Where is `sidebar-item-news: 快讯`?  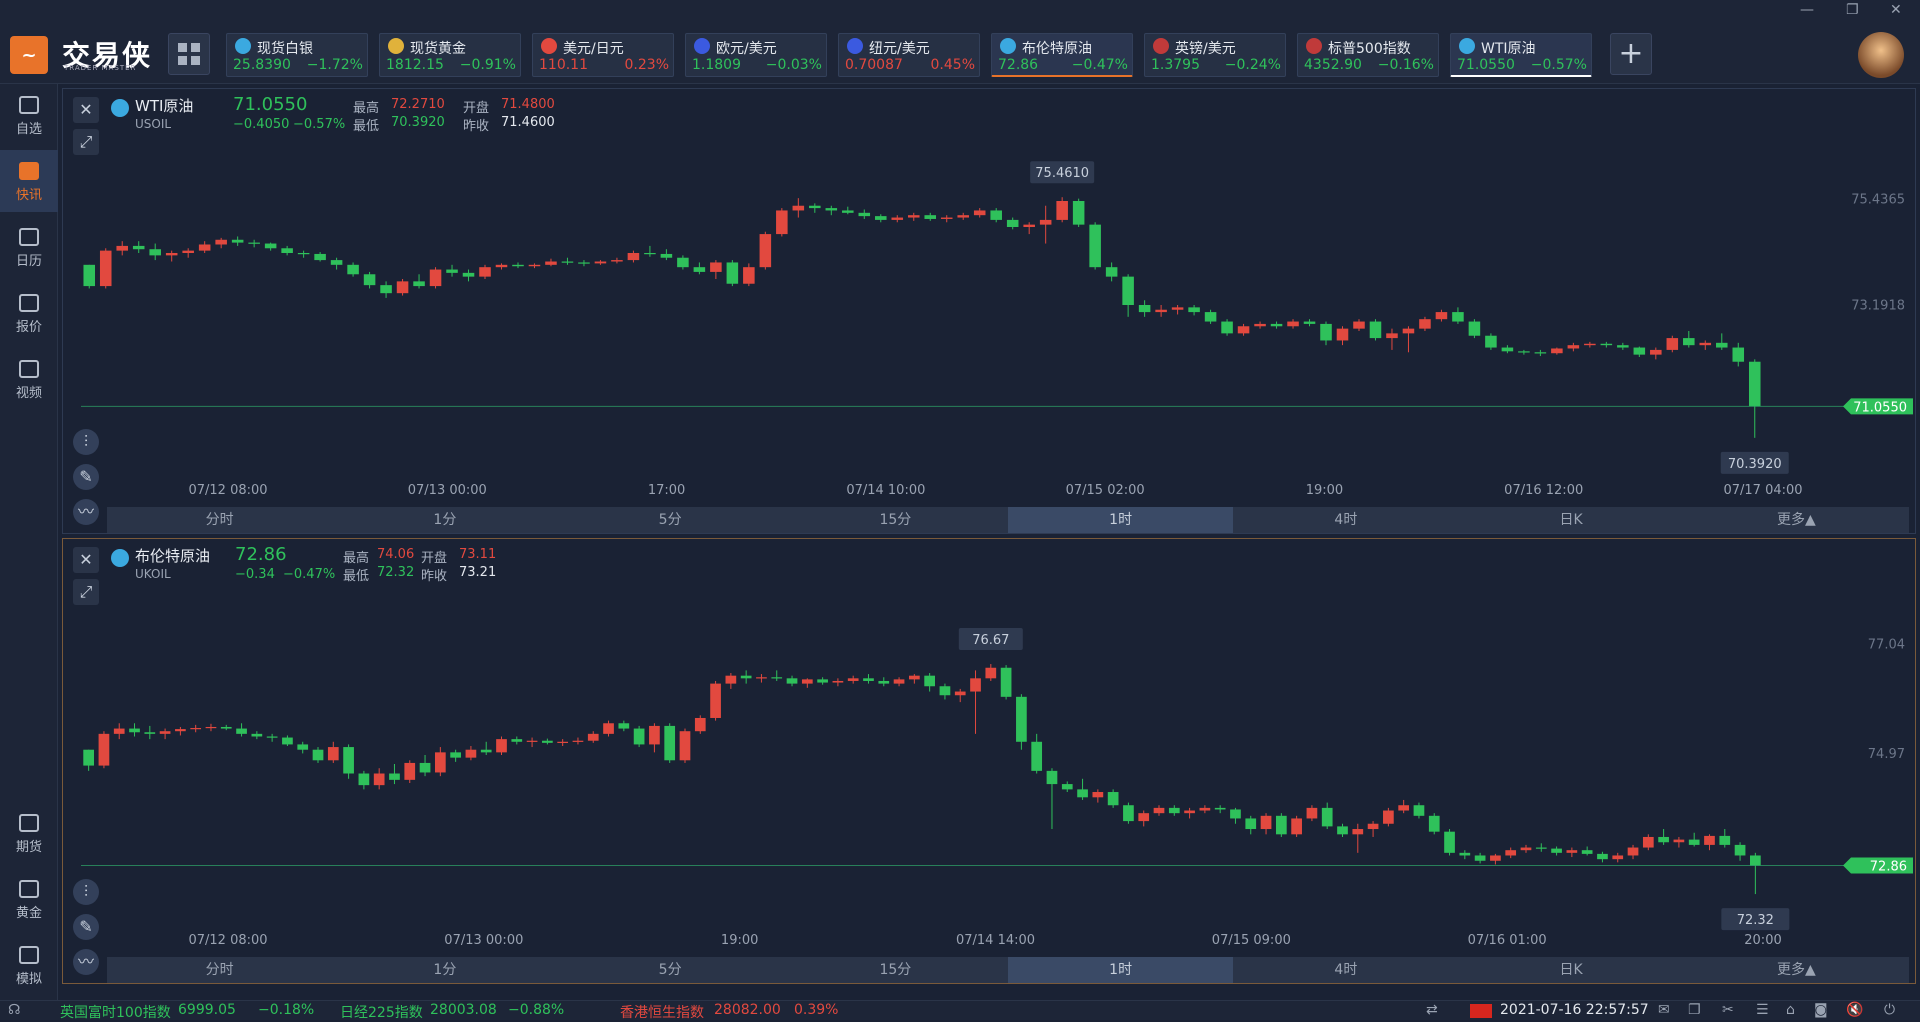
sidebar-item-news: 快讯 is located at coordinates (29, 181).